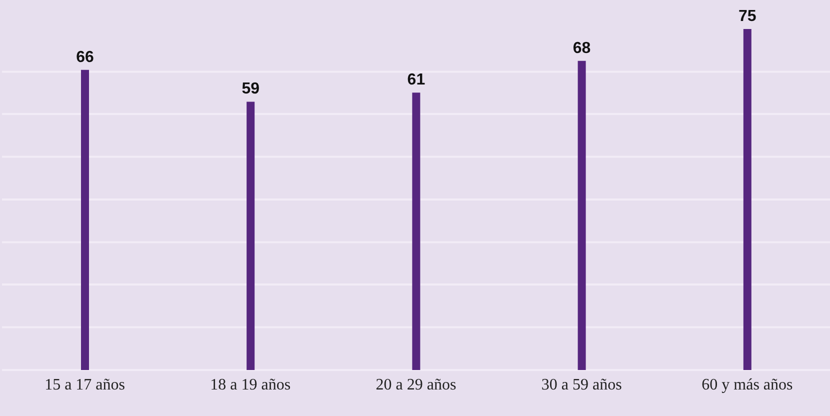 The height and width of the screenshot is (416, 830). I want to click on x-tick-label: 60 y más años, so click(747, 385).